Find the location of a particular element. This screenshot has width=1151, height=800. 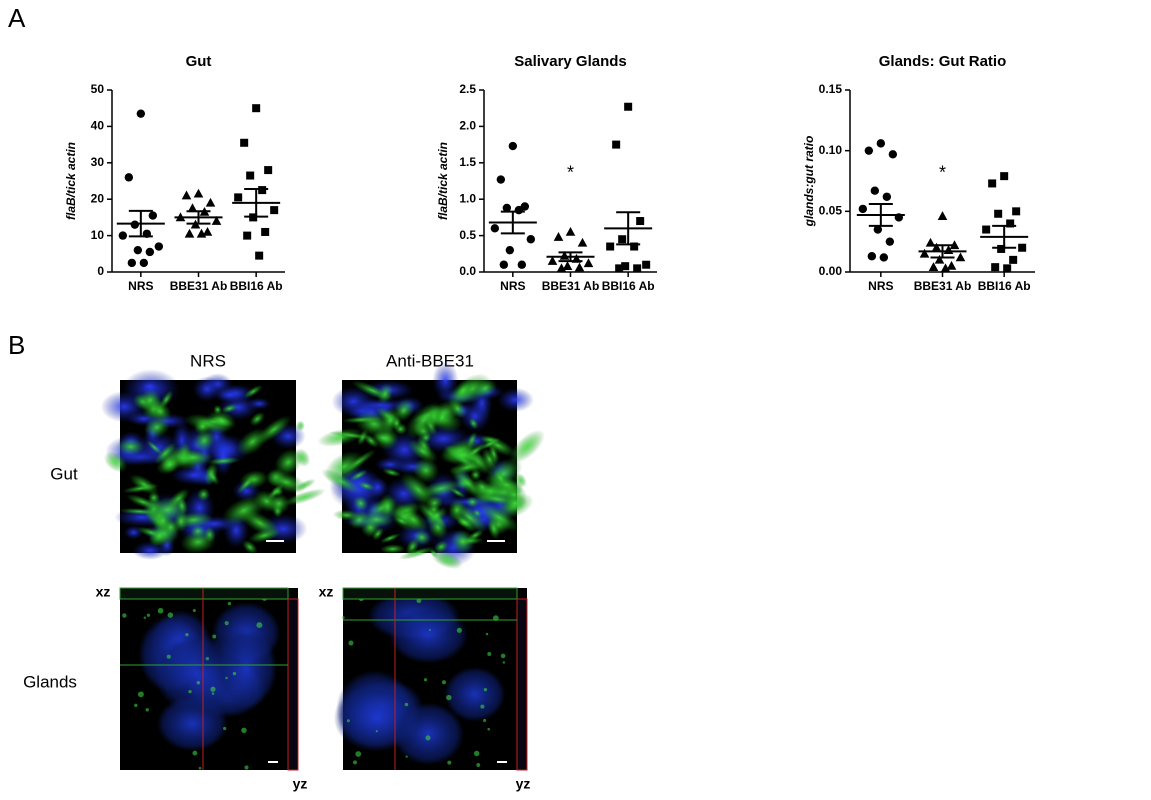

chart-title: Salivary Glands is located at coordinates (570, 61).